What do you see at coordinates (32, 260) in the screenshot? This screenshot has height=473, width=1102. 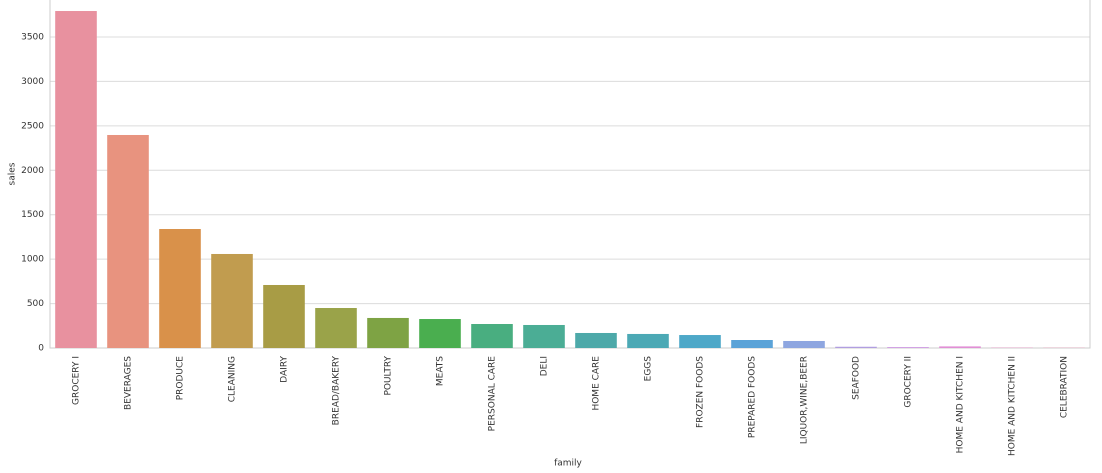 I see `y-tick-label: 1000` at bounding box center [32, 260].